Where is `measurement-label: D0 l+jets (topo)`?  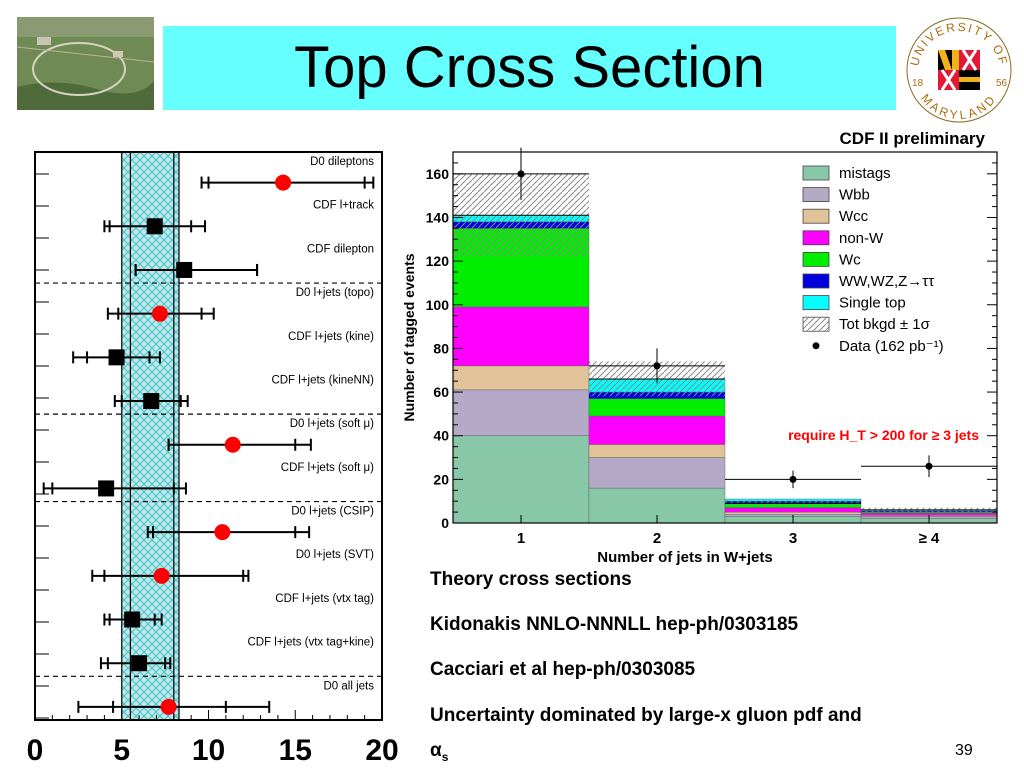
measurement-label: D0 l+jets (topo) is located at coordinates (335, 293).